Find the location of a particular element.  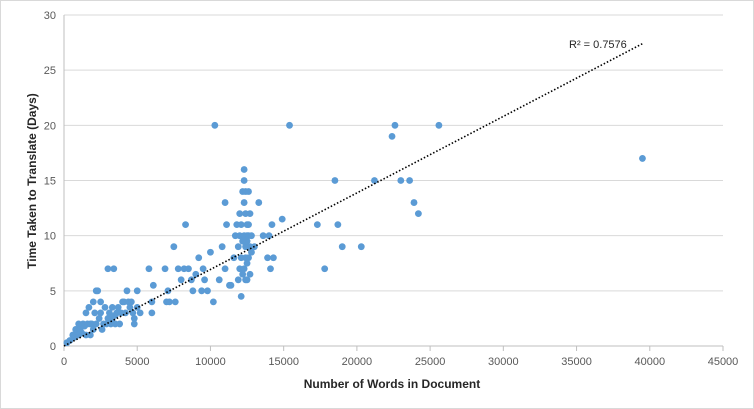

x-axis-title: Number of Words in Document is located at coordinates (392, 384).